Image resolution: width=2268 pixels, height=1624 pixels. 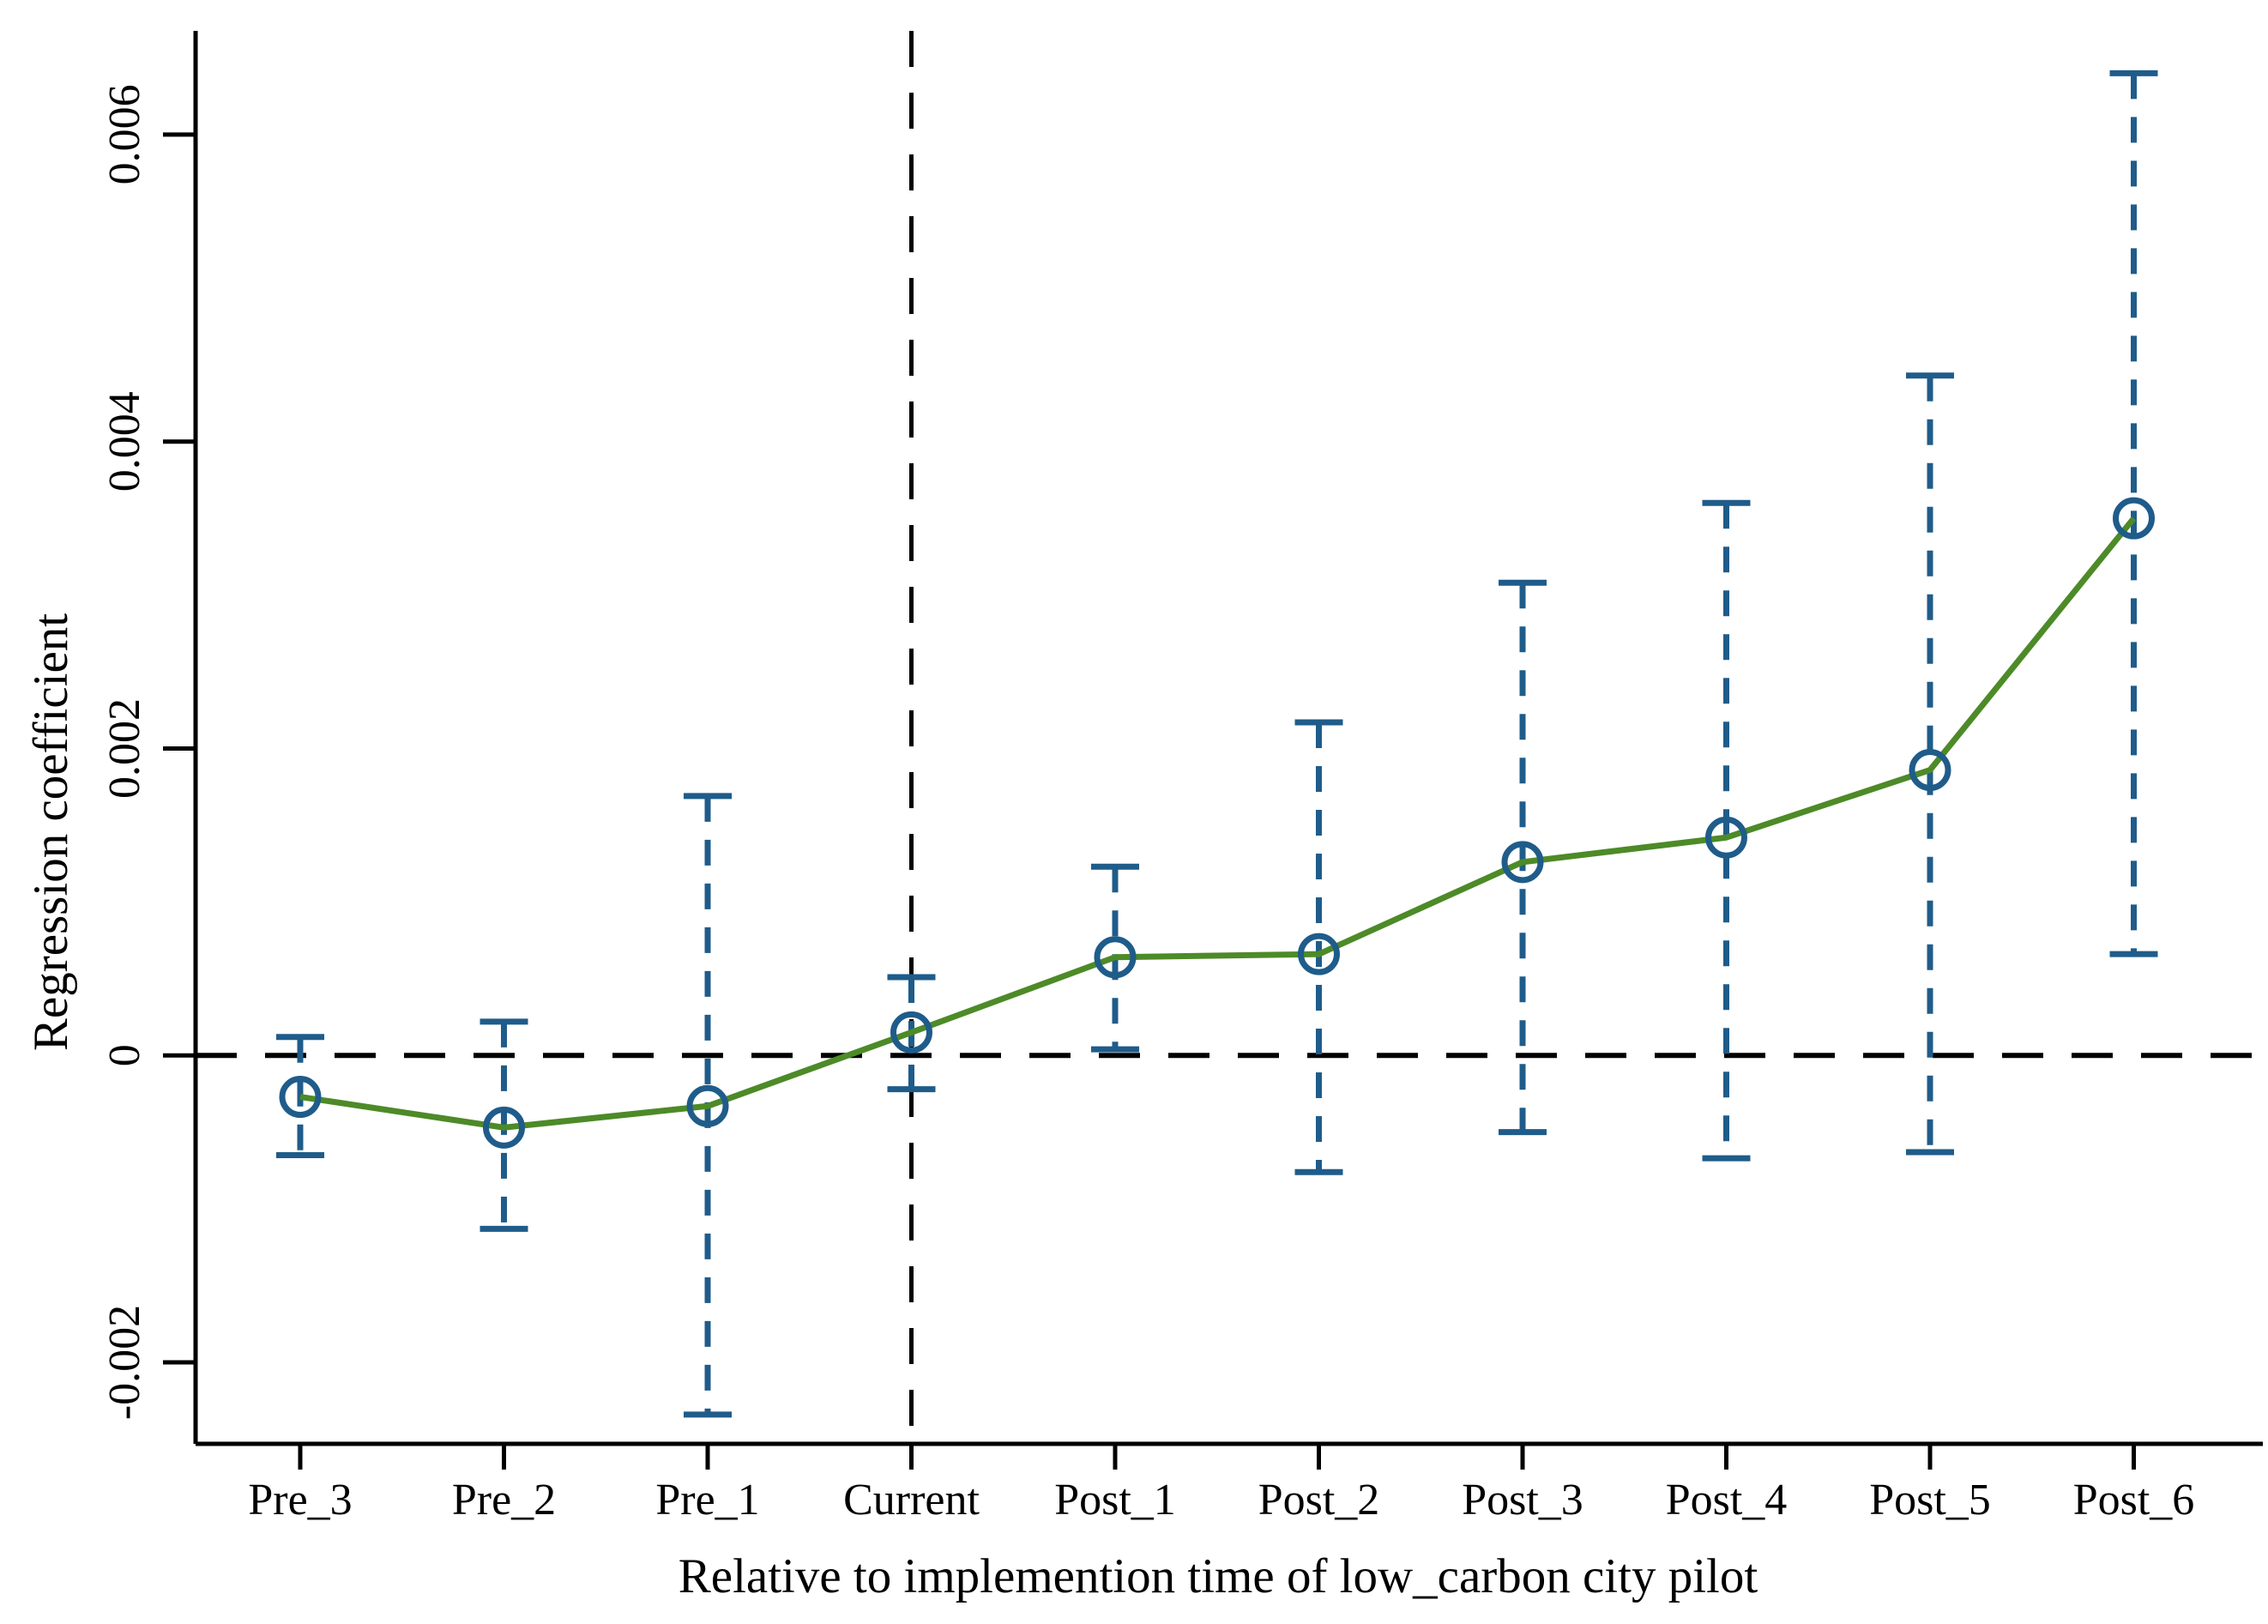 What do you see at coordinates (2134, 1500) in the screenshot?
I see `x-tick-label: Post_6` at bounding box center [2134, 1500].